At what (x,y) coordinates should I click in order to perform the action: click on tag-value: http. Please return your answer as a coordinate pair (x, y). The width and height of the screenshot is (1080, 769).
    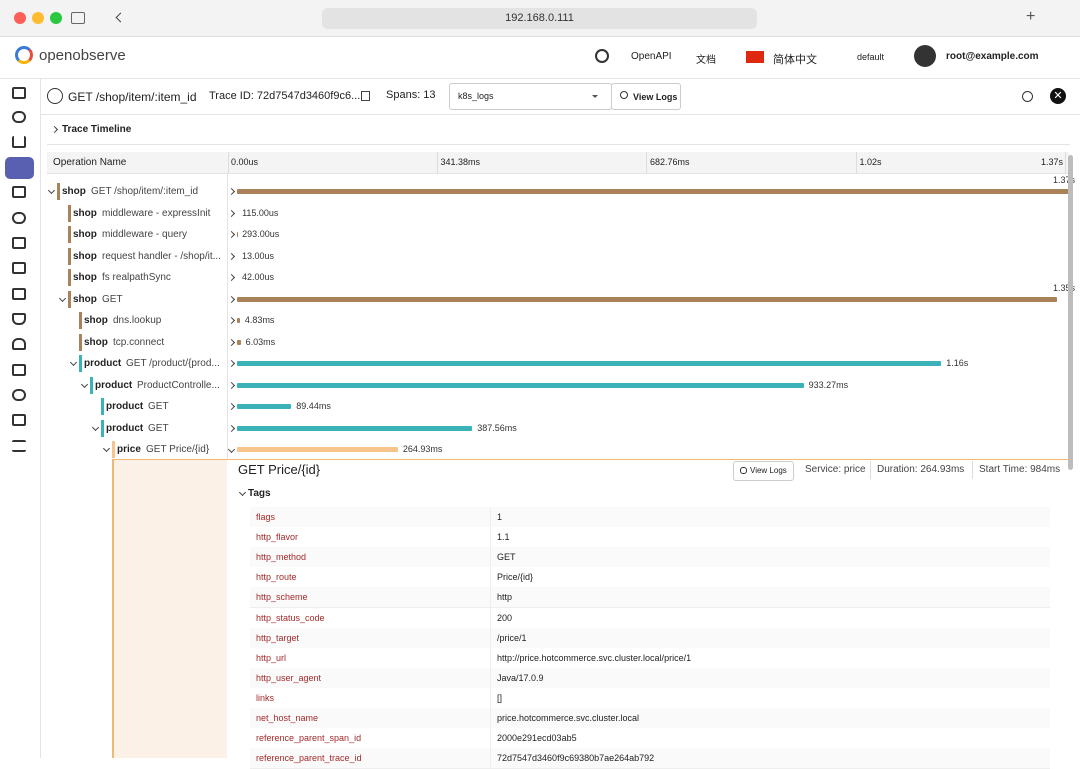
    Looking at the image, I should click on (504, 597).